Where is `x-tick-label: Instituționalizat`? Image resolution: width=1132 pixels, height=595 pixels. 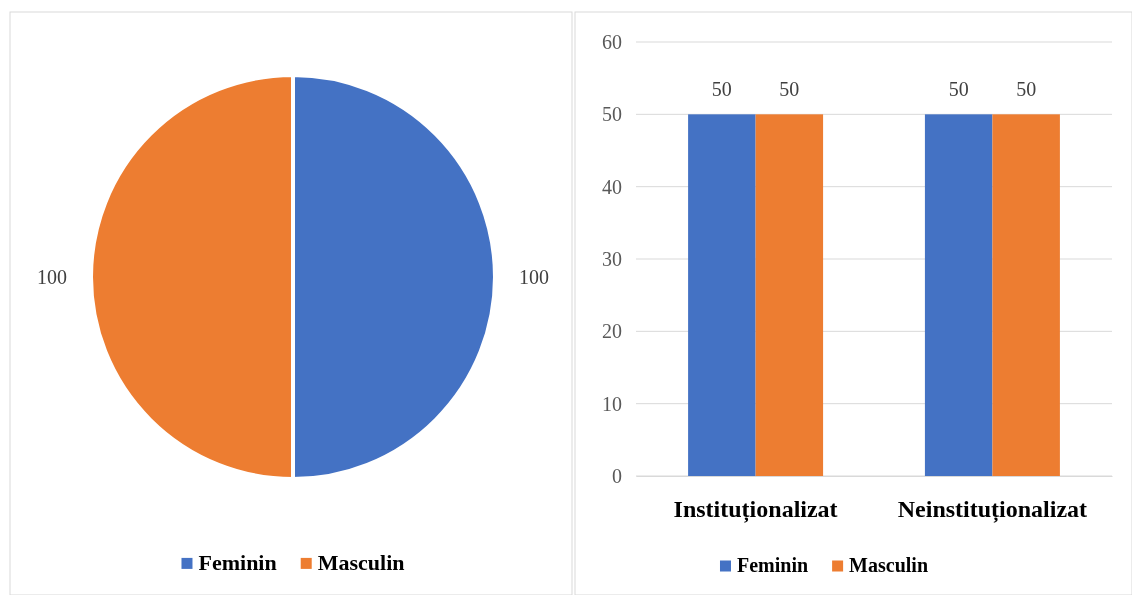 x-tick-label: Instituționalizat is located at coordinates (755, 510).